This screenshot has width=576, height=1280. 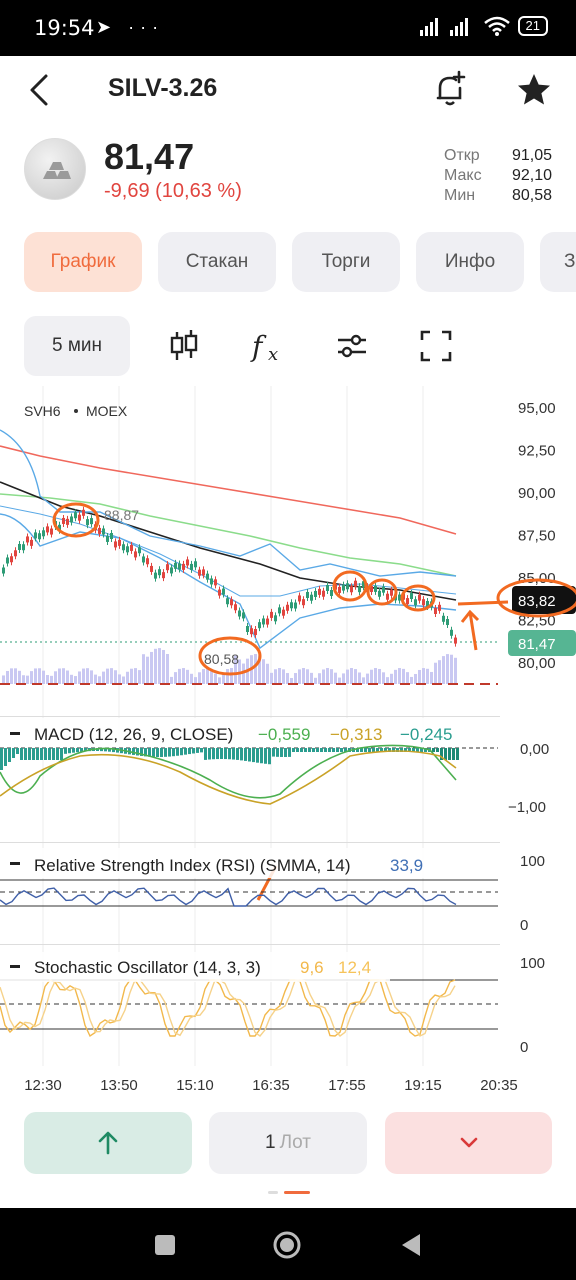 I want to click on signal-icon, so click(x=443, y=27).